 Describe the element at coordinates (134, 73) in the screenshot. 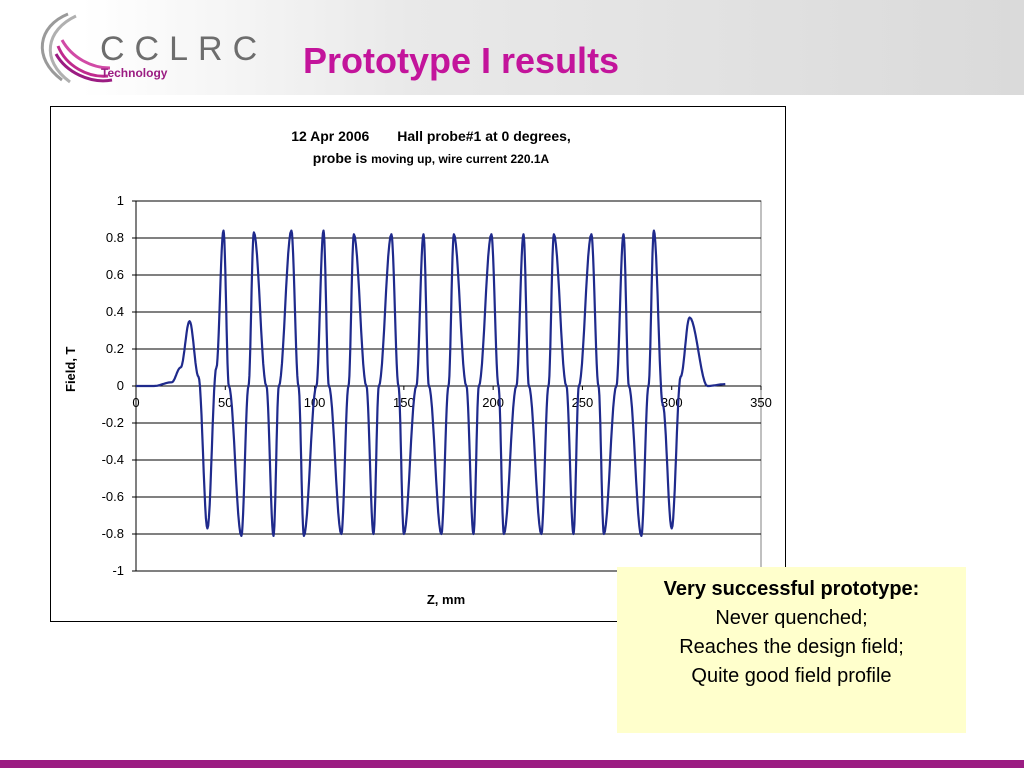

I see `logo-subtitle: Technology` at that location.